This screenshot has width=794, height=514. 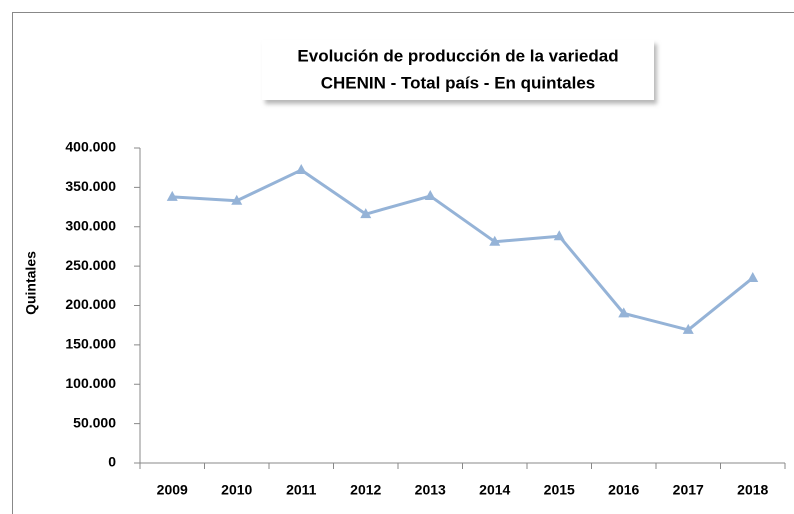 I want to click on x-tick-label: 2012, so click(x=365, y=490).